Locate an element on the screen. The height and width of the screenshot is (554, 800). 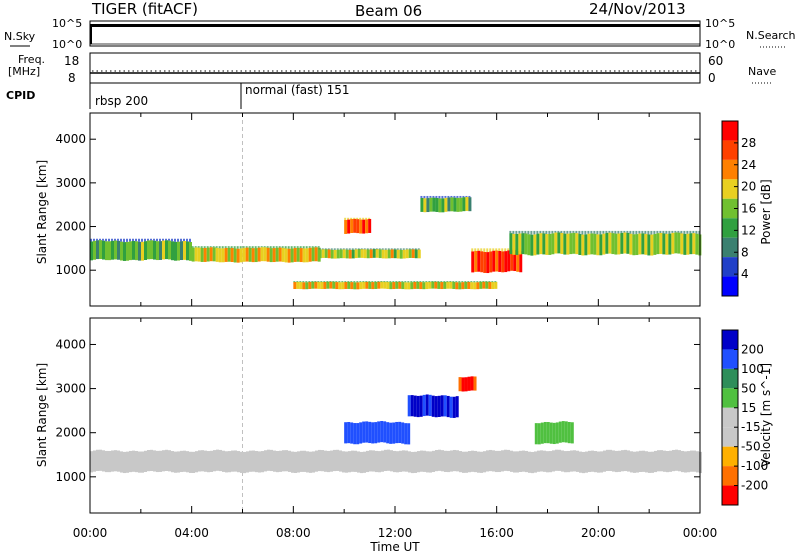
power-colorbar-tick-5: 24 is located at coordinates (748, 165).